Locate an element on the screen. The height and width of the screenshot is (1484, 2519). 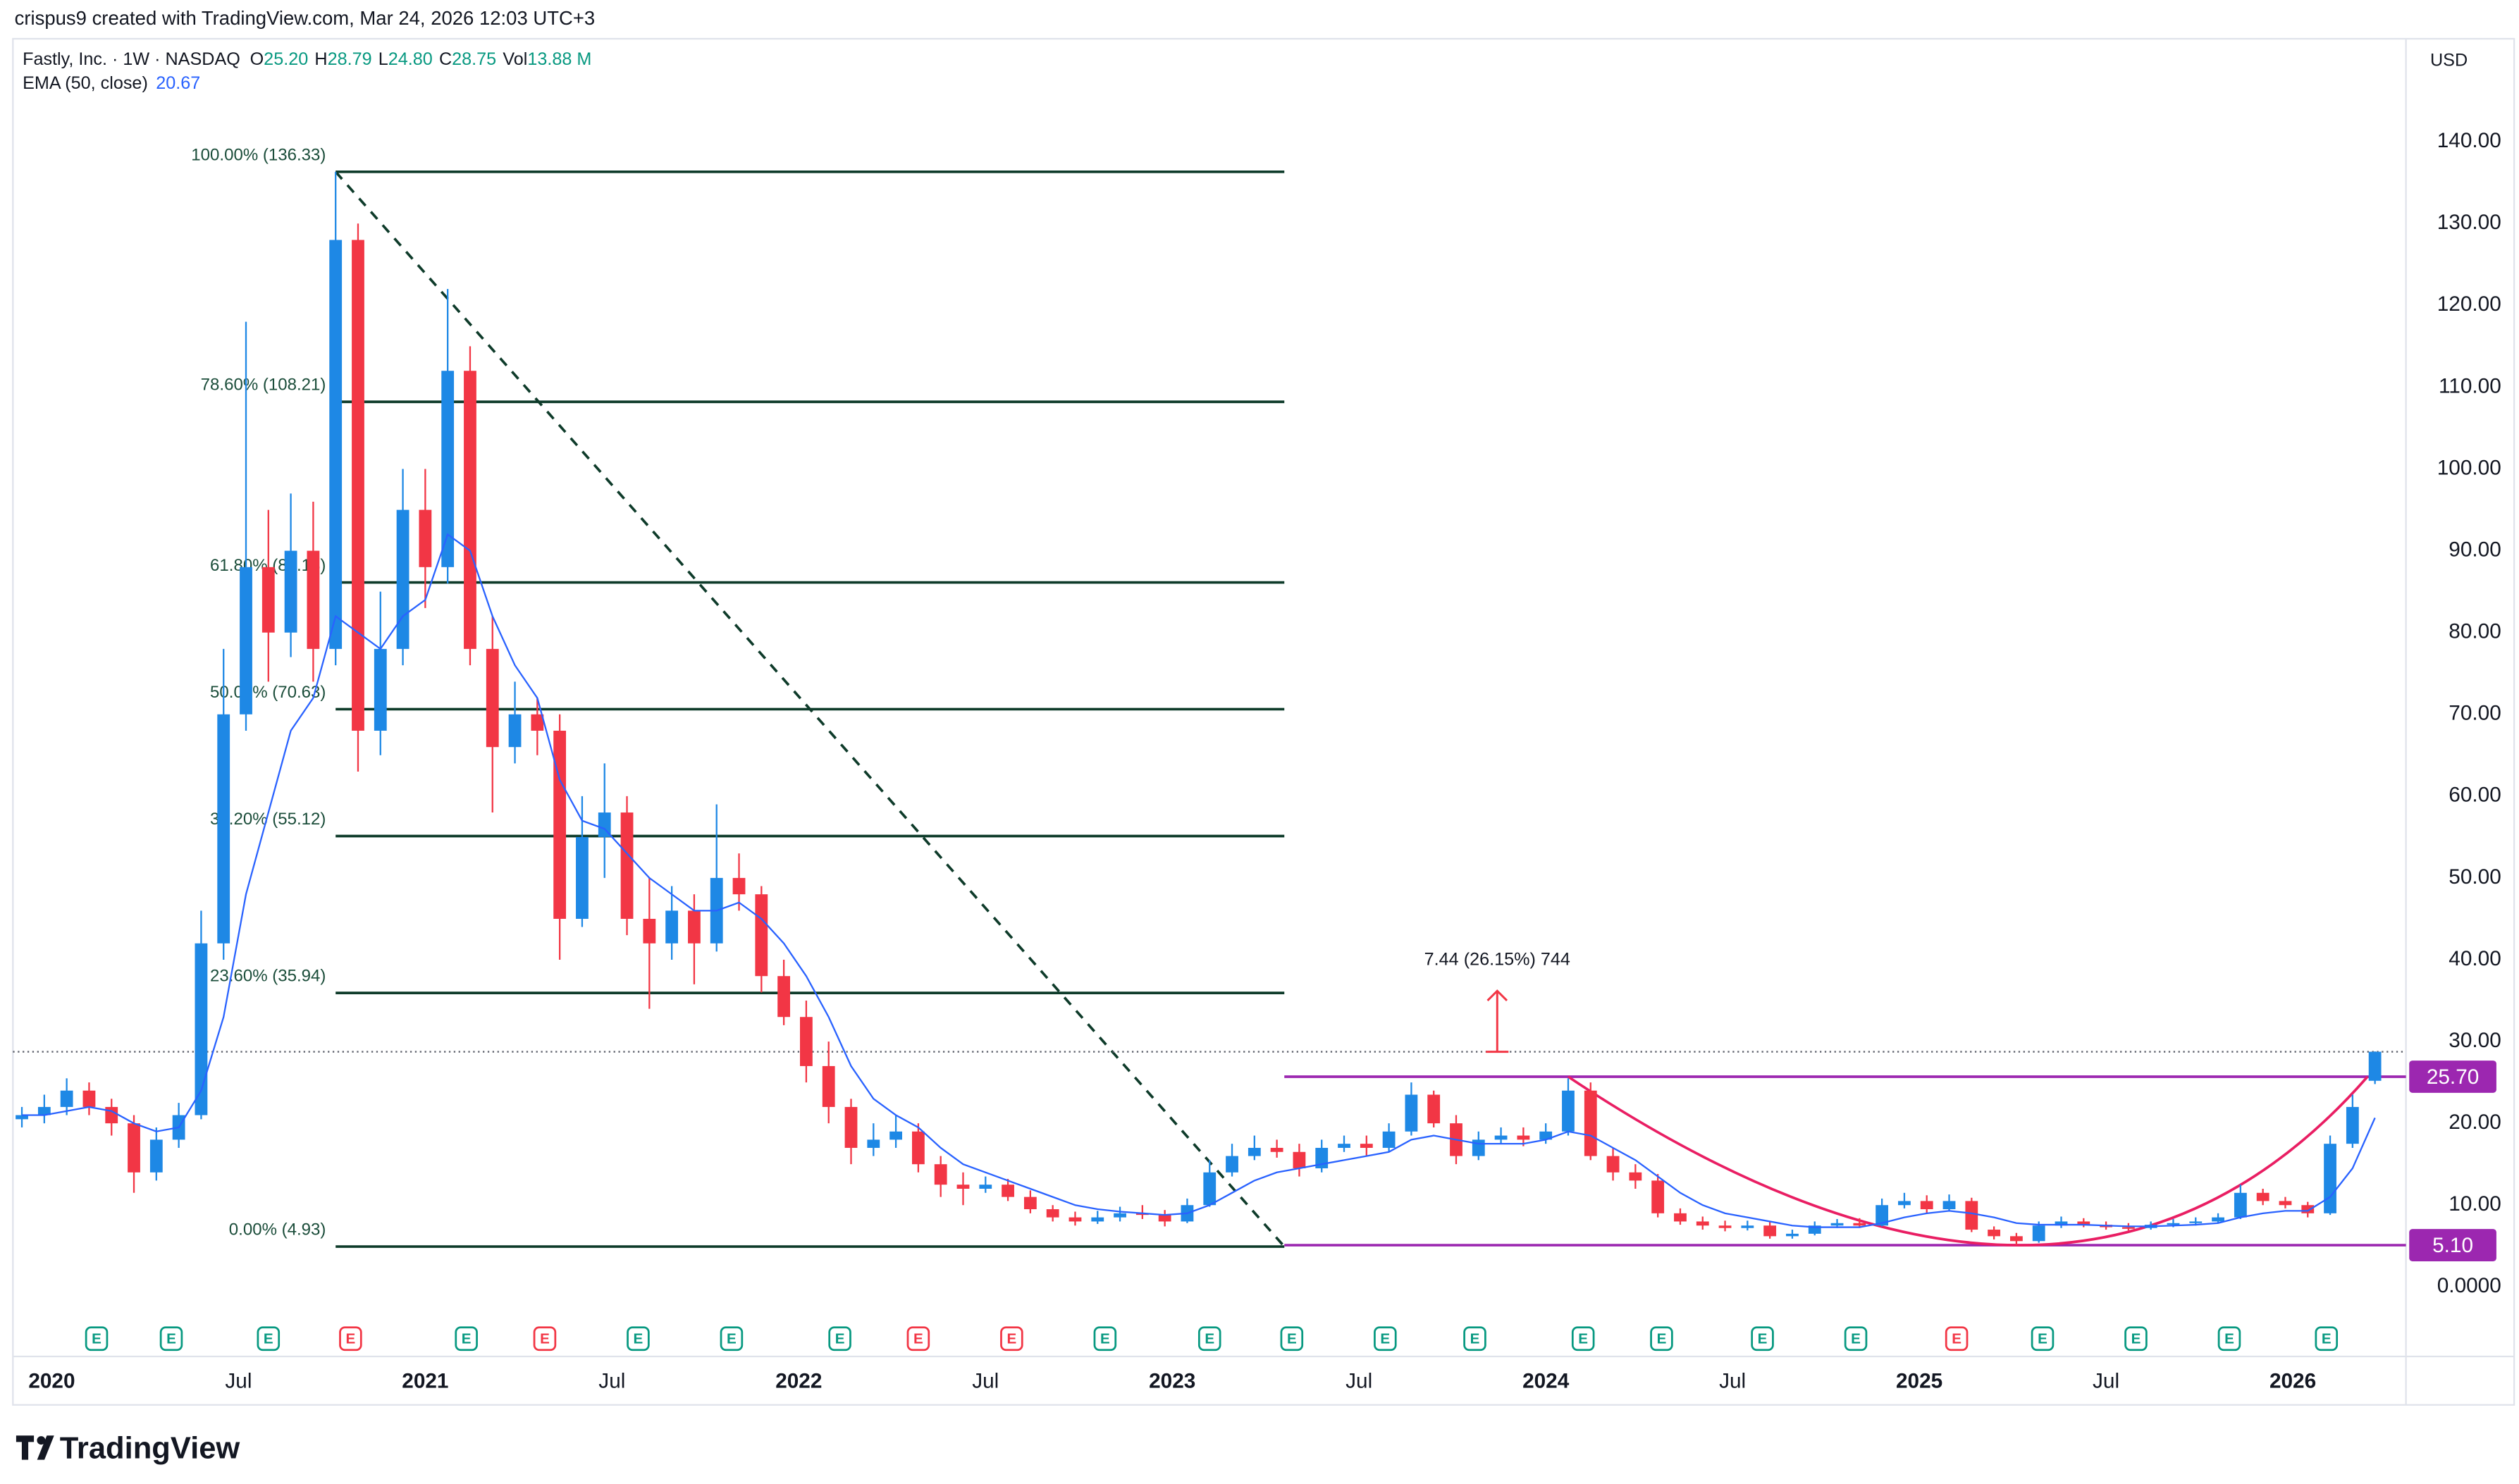
fib-label: 50.00% (70.63) is located at coordinates (268, 692).